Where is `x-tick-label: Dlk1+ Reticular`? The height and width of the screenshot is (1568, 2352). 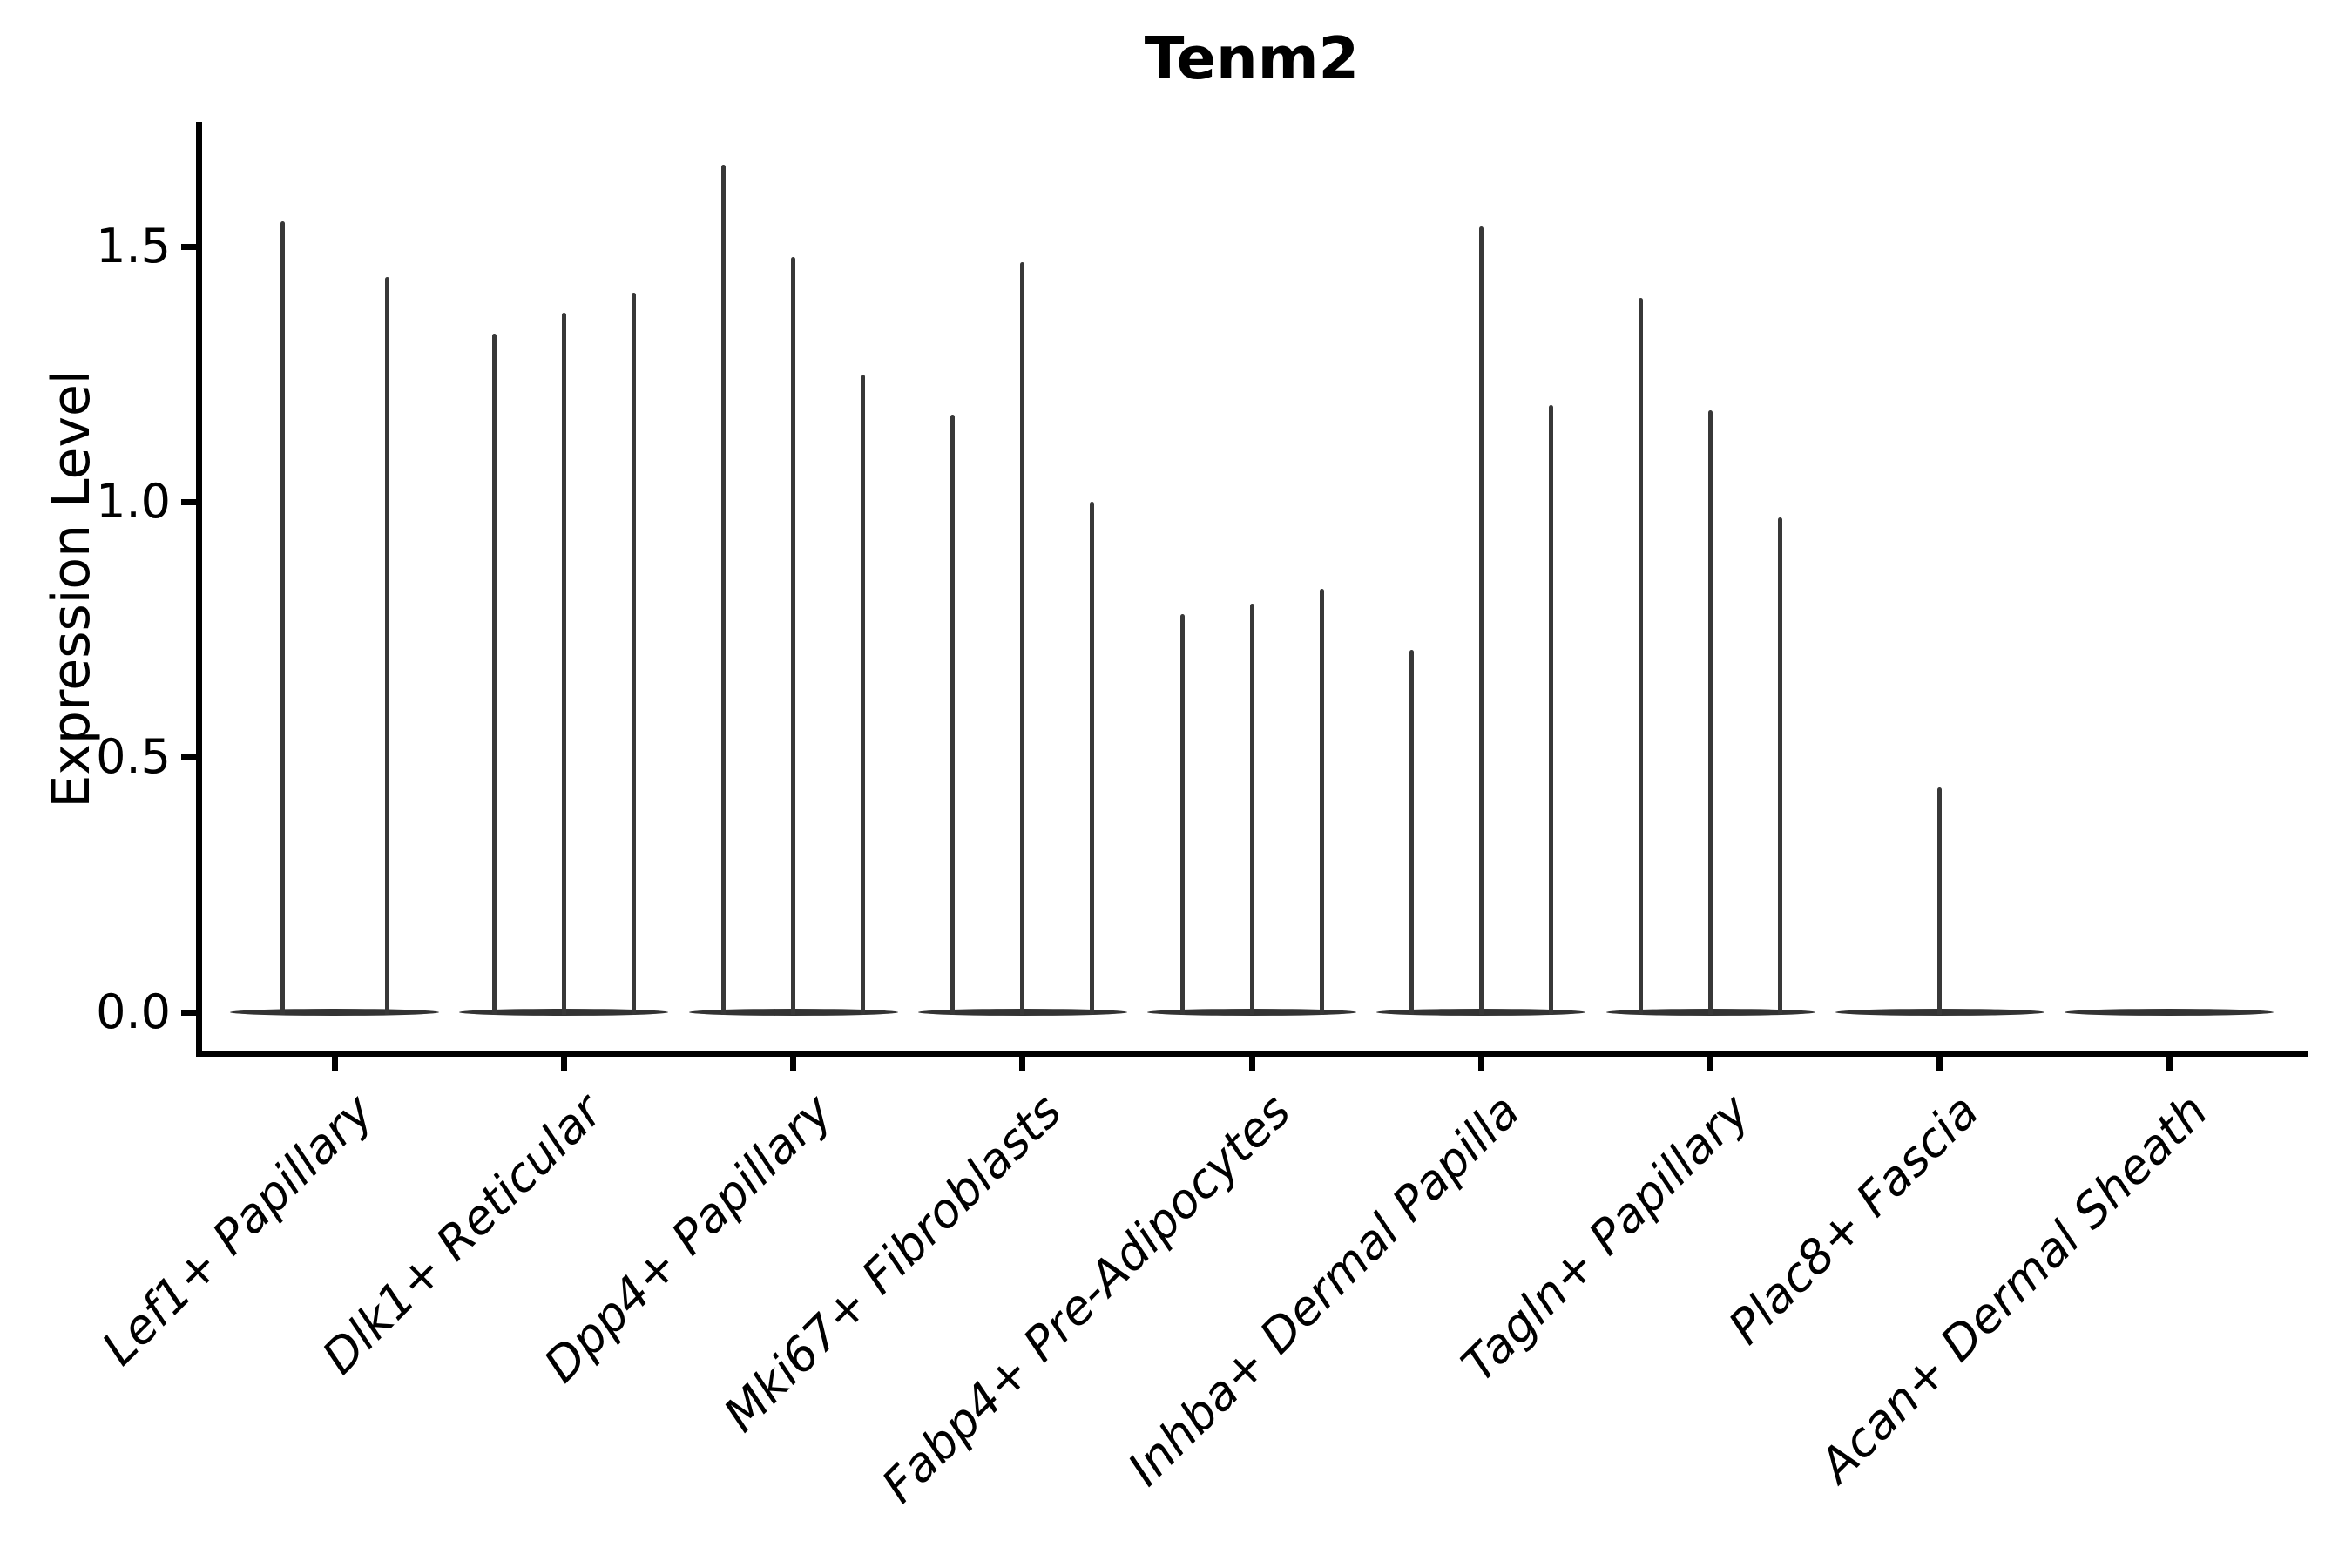
x-tick-label: Dlk1+ Reticular is located at coordinates (462, 1234).